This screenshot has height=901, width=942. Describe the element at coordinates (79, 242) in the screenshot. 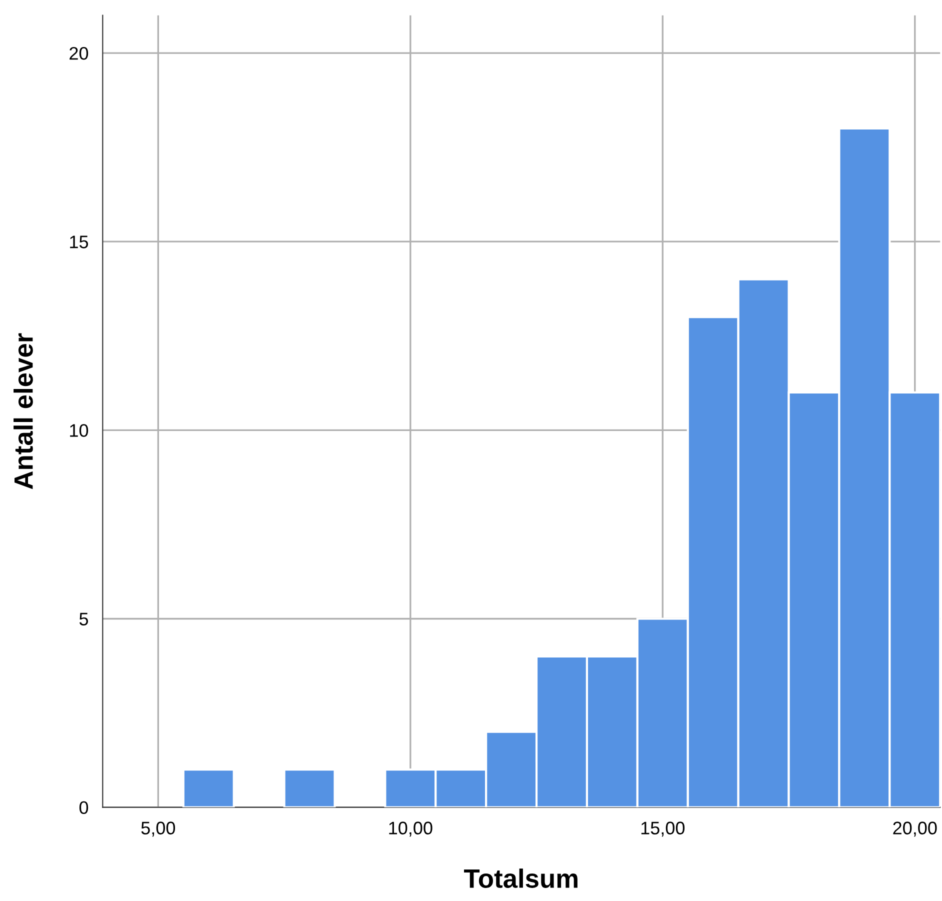

I see `y-tick-label: 15` at that location.